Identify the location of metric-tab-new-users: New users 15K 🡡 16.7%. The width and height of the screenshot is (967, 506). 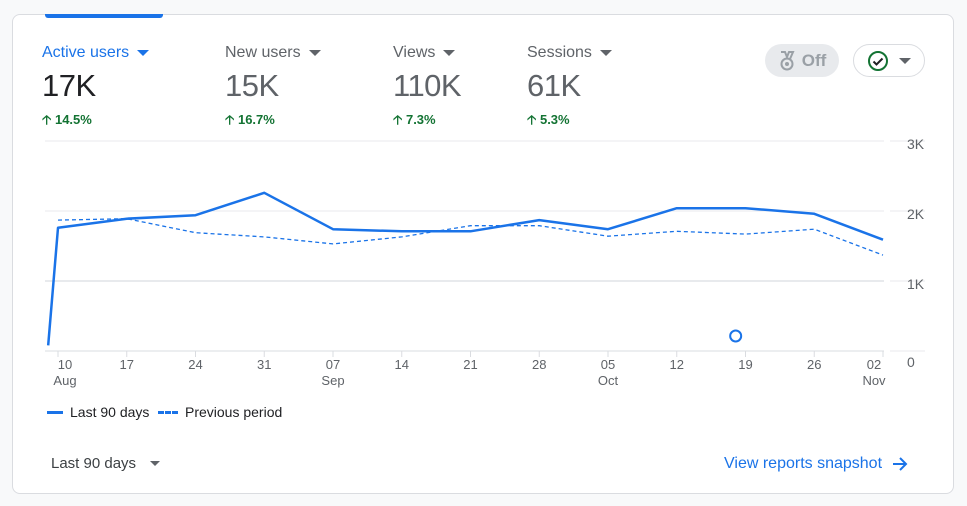
(273, 88).